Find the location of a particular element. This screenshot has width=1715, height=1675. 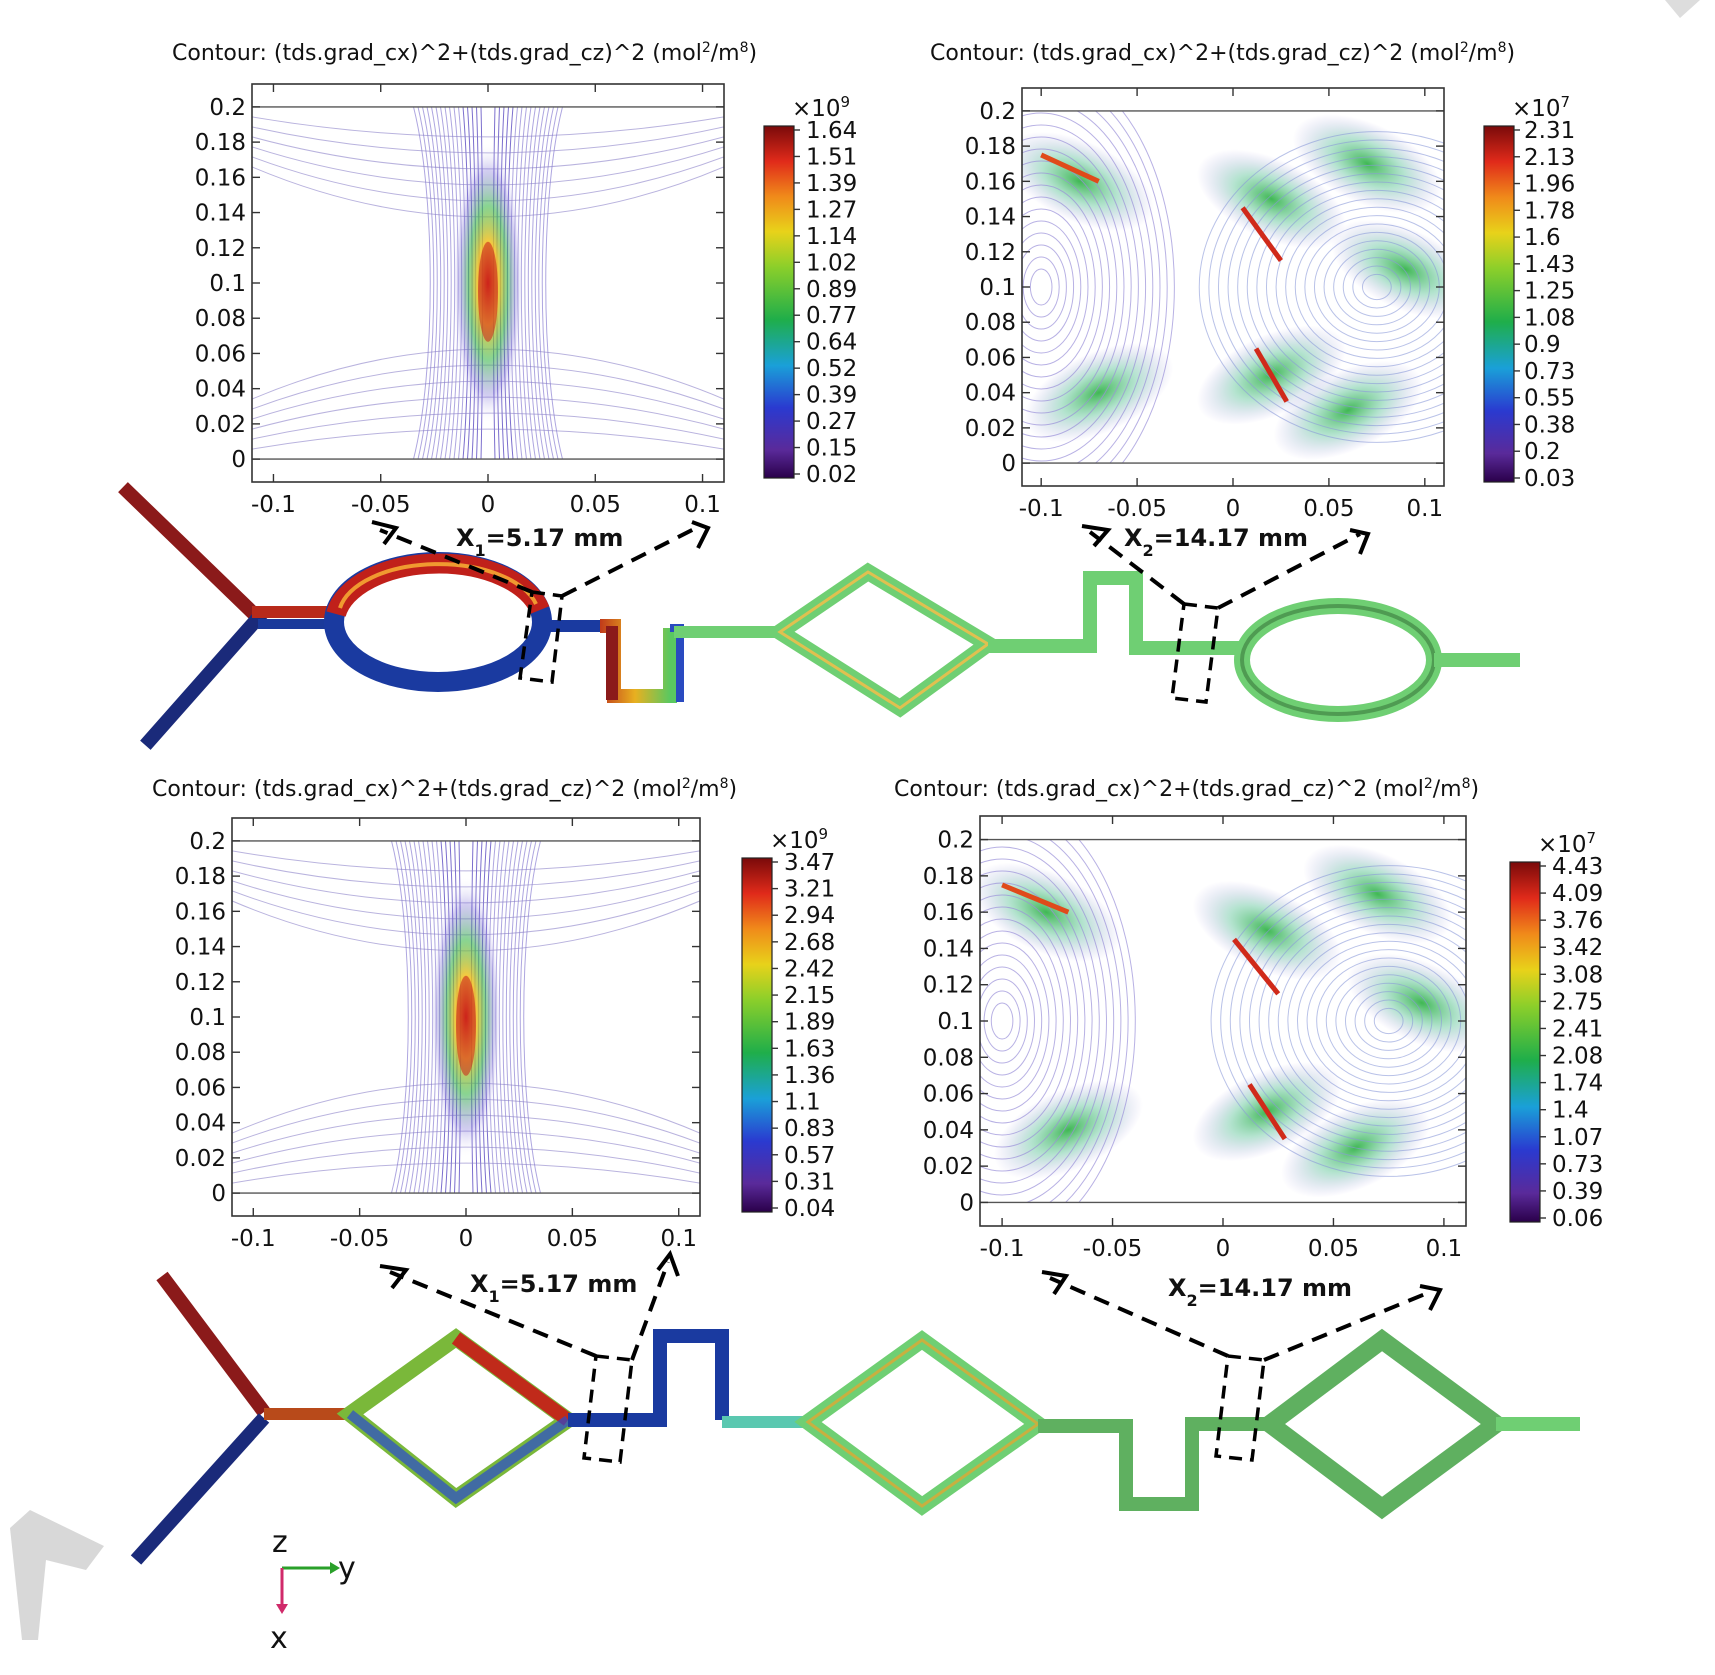

colorbar-tick-label: 2.94 is located at coordinates (809, 916).